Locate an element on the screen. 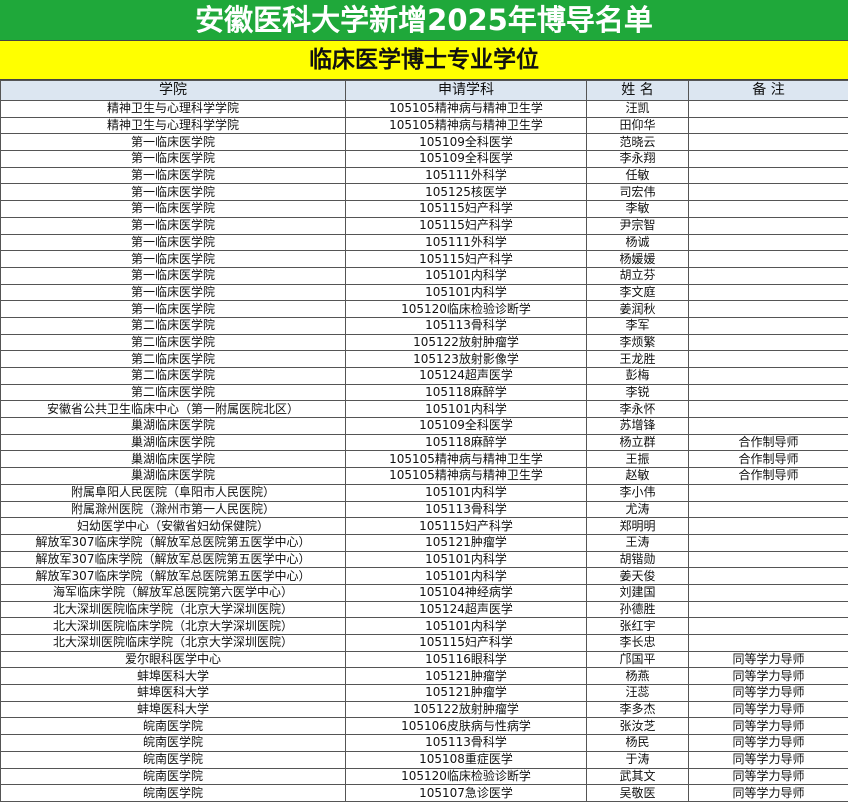 This screenshot has height=802, width=848. header-name: 姓 名 is located at coordinates (638, 91).